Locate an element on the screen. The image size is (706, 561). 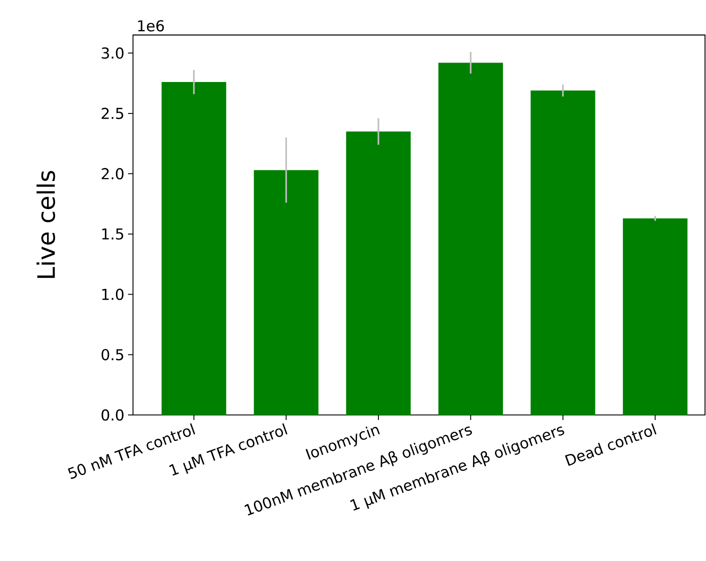
y-tick-label: 3.0 is located at coordinates (113, 53).